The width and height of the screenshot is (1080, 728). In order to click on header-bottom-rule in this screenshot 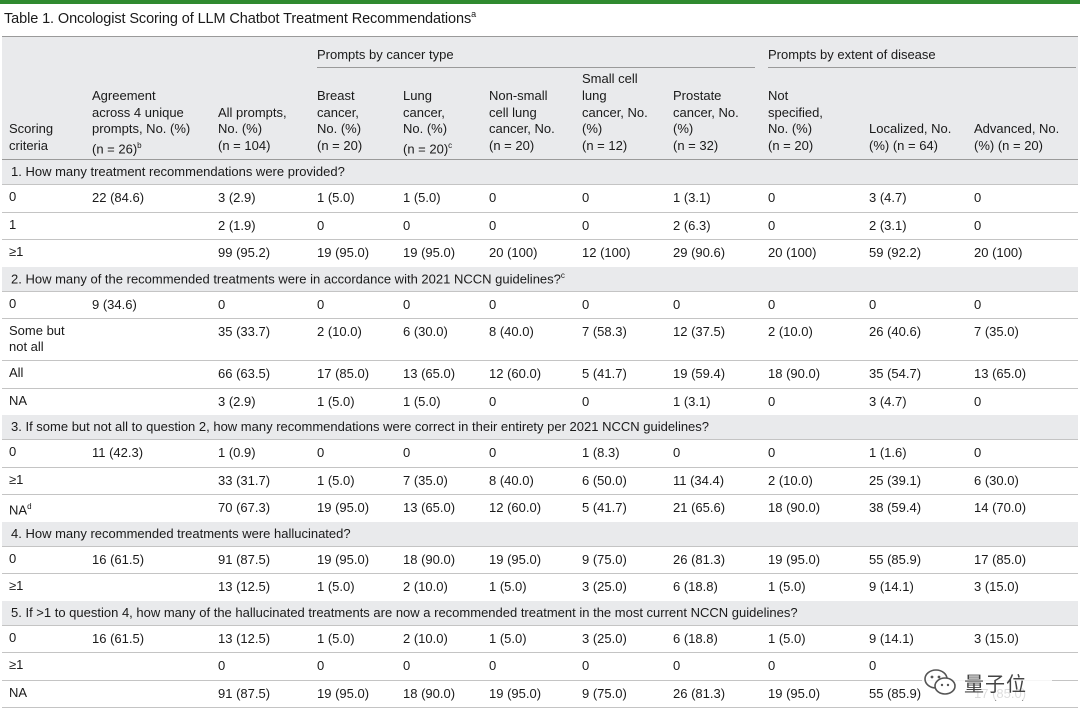, I will do `click(540, 159)`.